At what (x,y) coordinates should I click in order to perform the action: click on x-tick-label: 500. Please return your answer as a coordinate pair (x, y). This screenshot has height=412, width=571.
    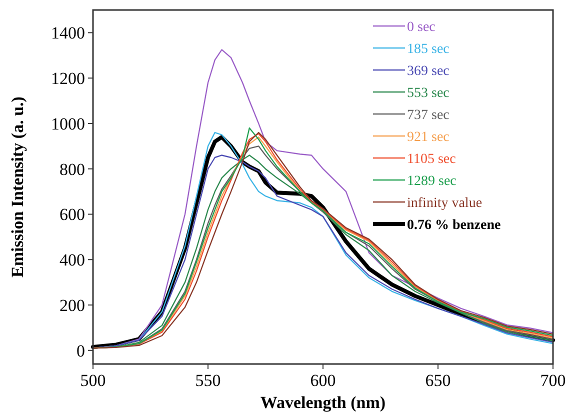
    Looking at the image, I should click on (93, 380).